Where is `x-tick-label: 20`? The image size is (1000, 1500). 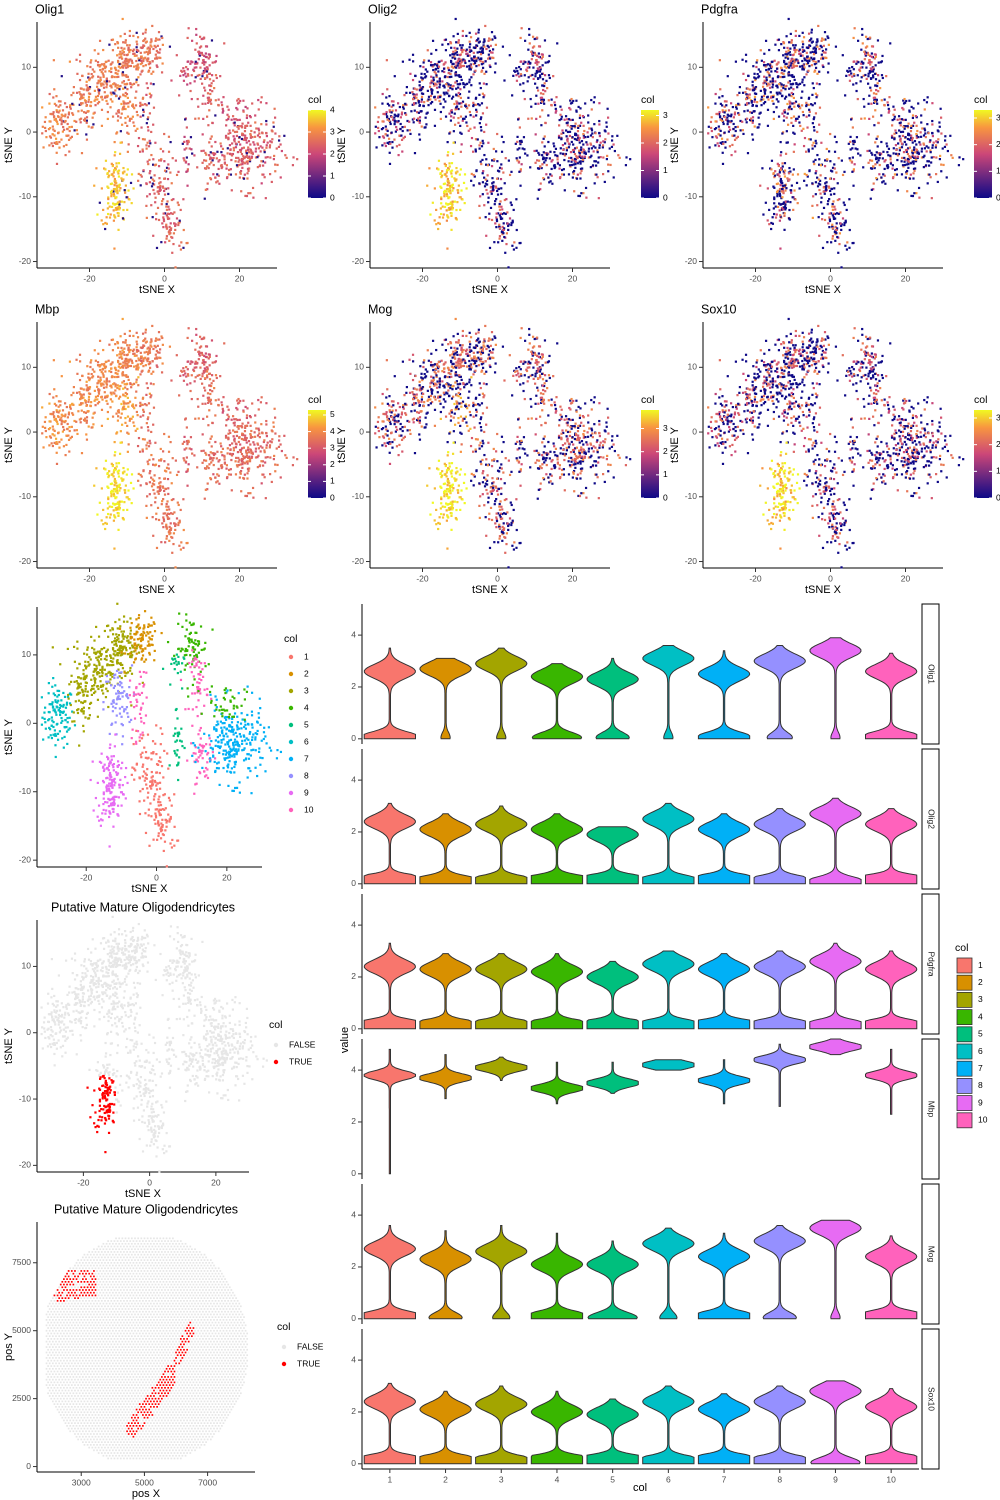
x-tick-label: 20 is located at coordinates (240, 278).